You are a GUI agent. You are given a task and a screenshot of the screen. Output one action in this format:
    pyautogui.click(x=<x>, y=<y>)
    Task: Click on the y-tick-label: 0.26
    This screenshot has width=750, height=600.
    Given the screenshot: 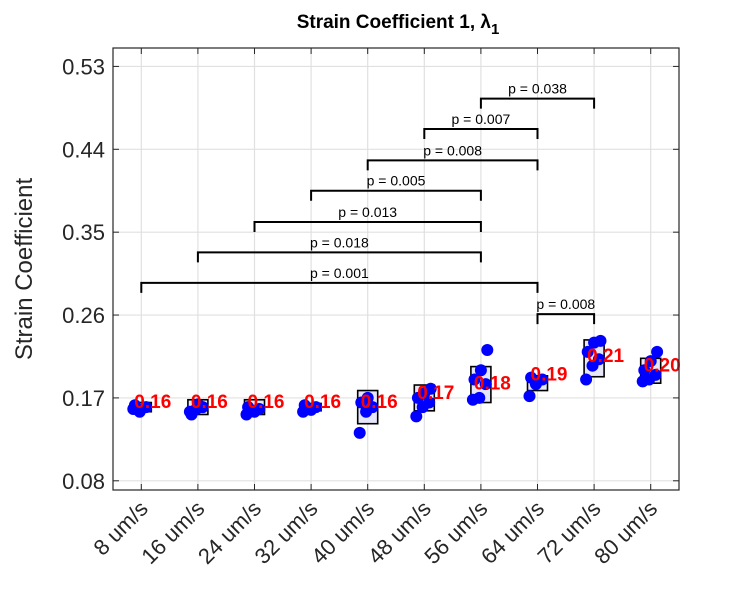 What is the action you would take?
    pyautogui.click(x=83, y=315)
    